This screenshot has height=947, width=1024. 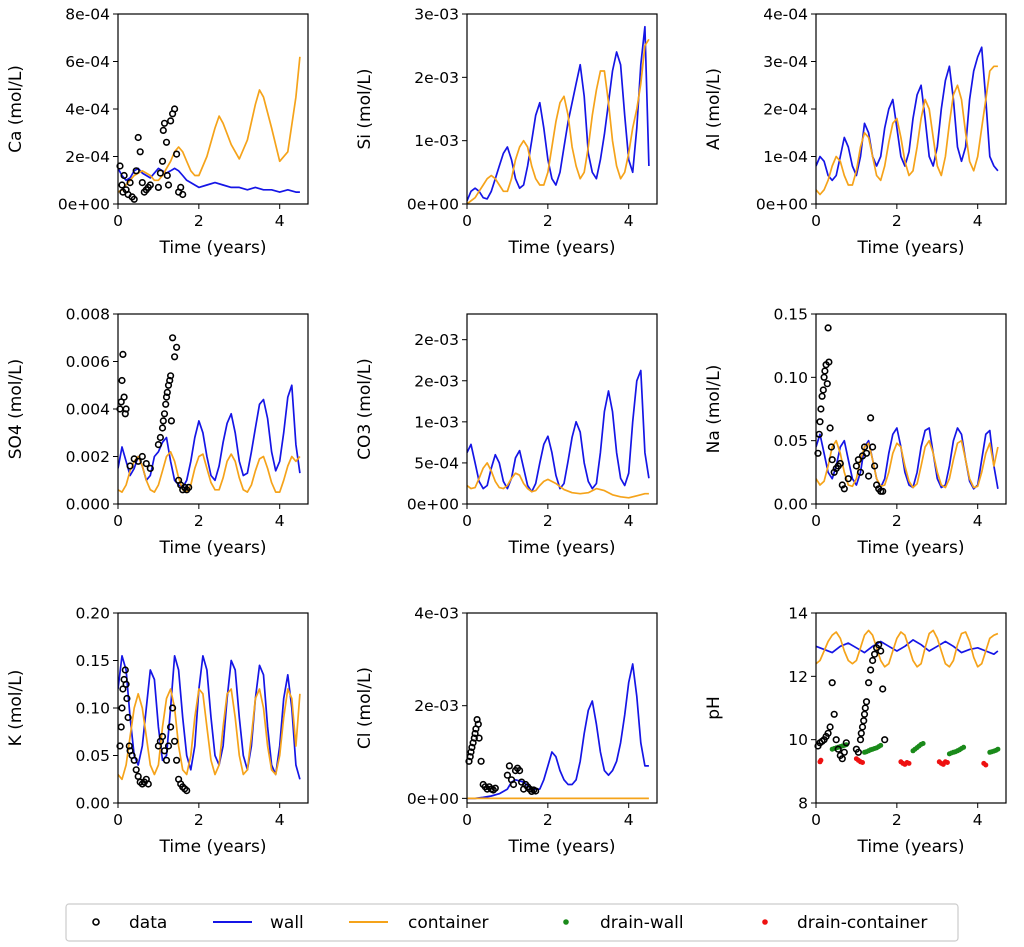 I want to click on legend-frame, so click(x=512, y=922).